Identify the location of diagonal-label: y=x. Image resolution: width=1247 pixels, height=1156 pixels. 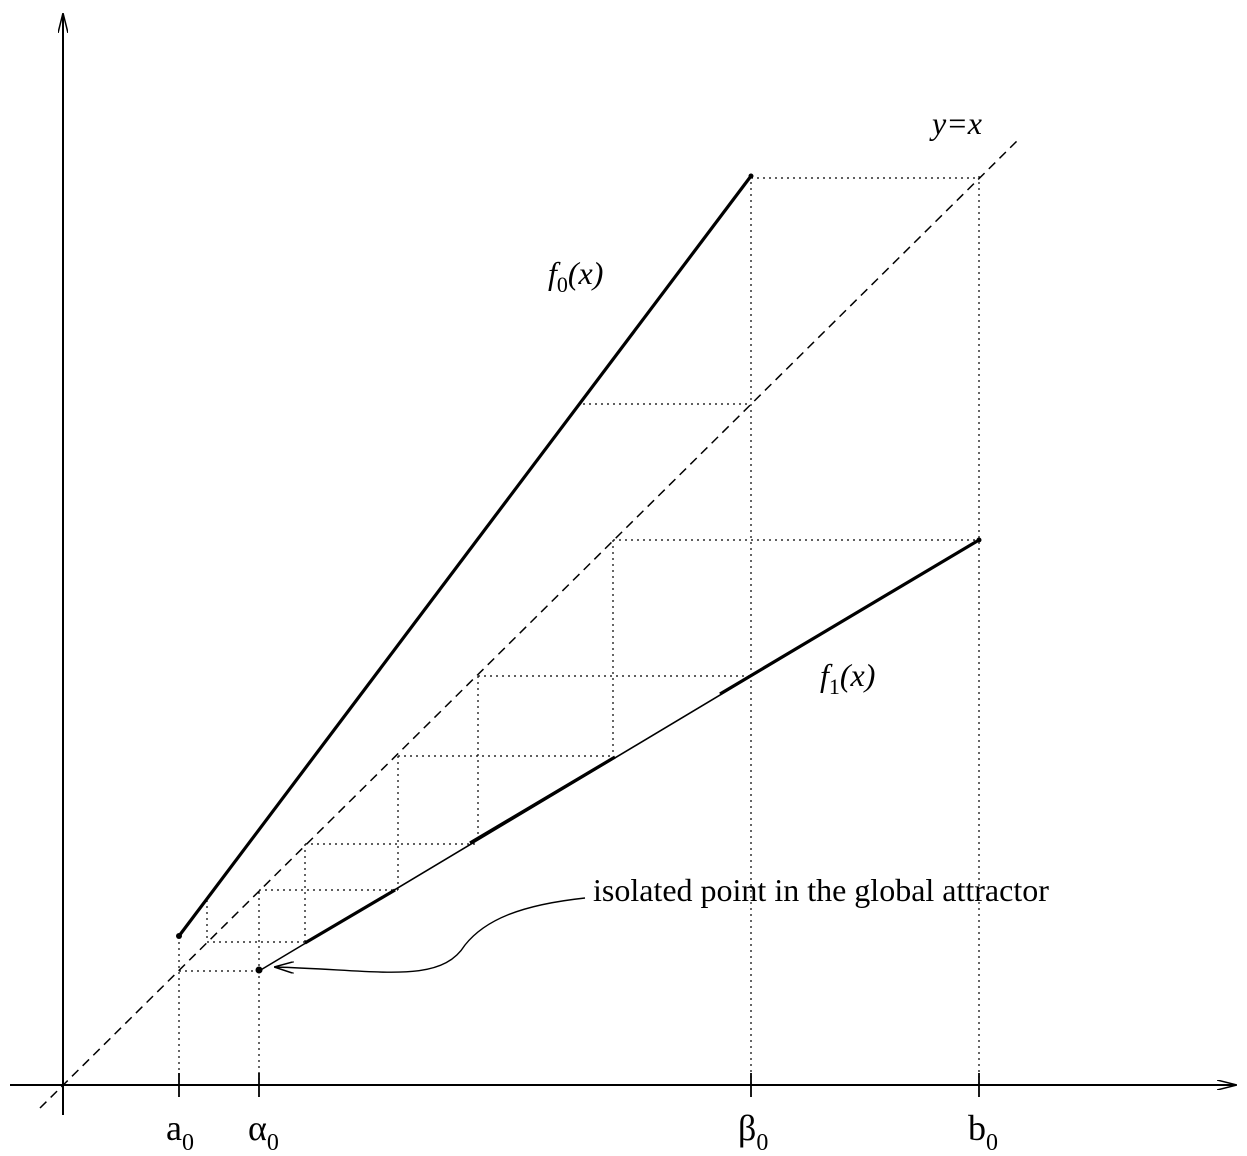
(955, 123).